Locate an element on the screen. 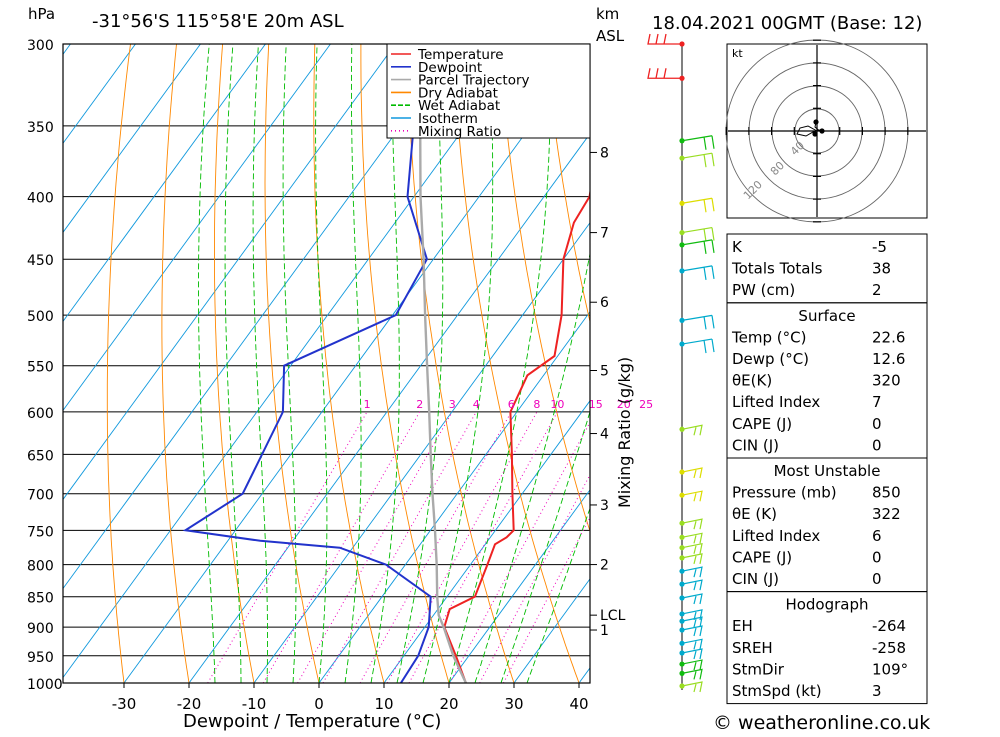  pressure-tick-label: 800 is located at coordinates (40, 567).